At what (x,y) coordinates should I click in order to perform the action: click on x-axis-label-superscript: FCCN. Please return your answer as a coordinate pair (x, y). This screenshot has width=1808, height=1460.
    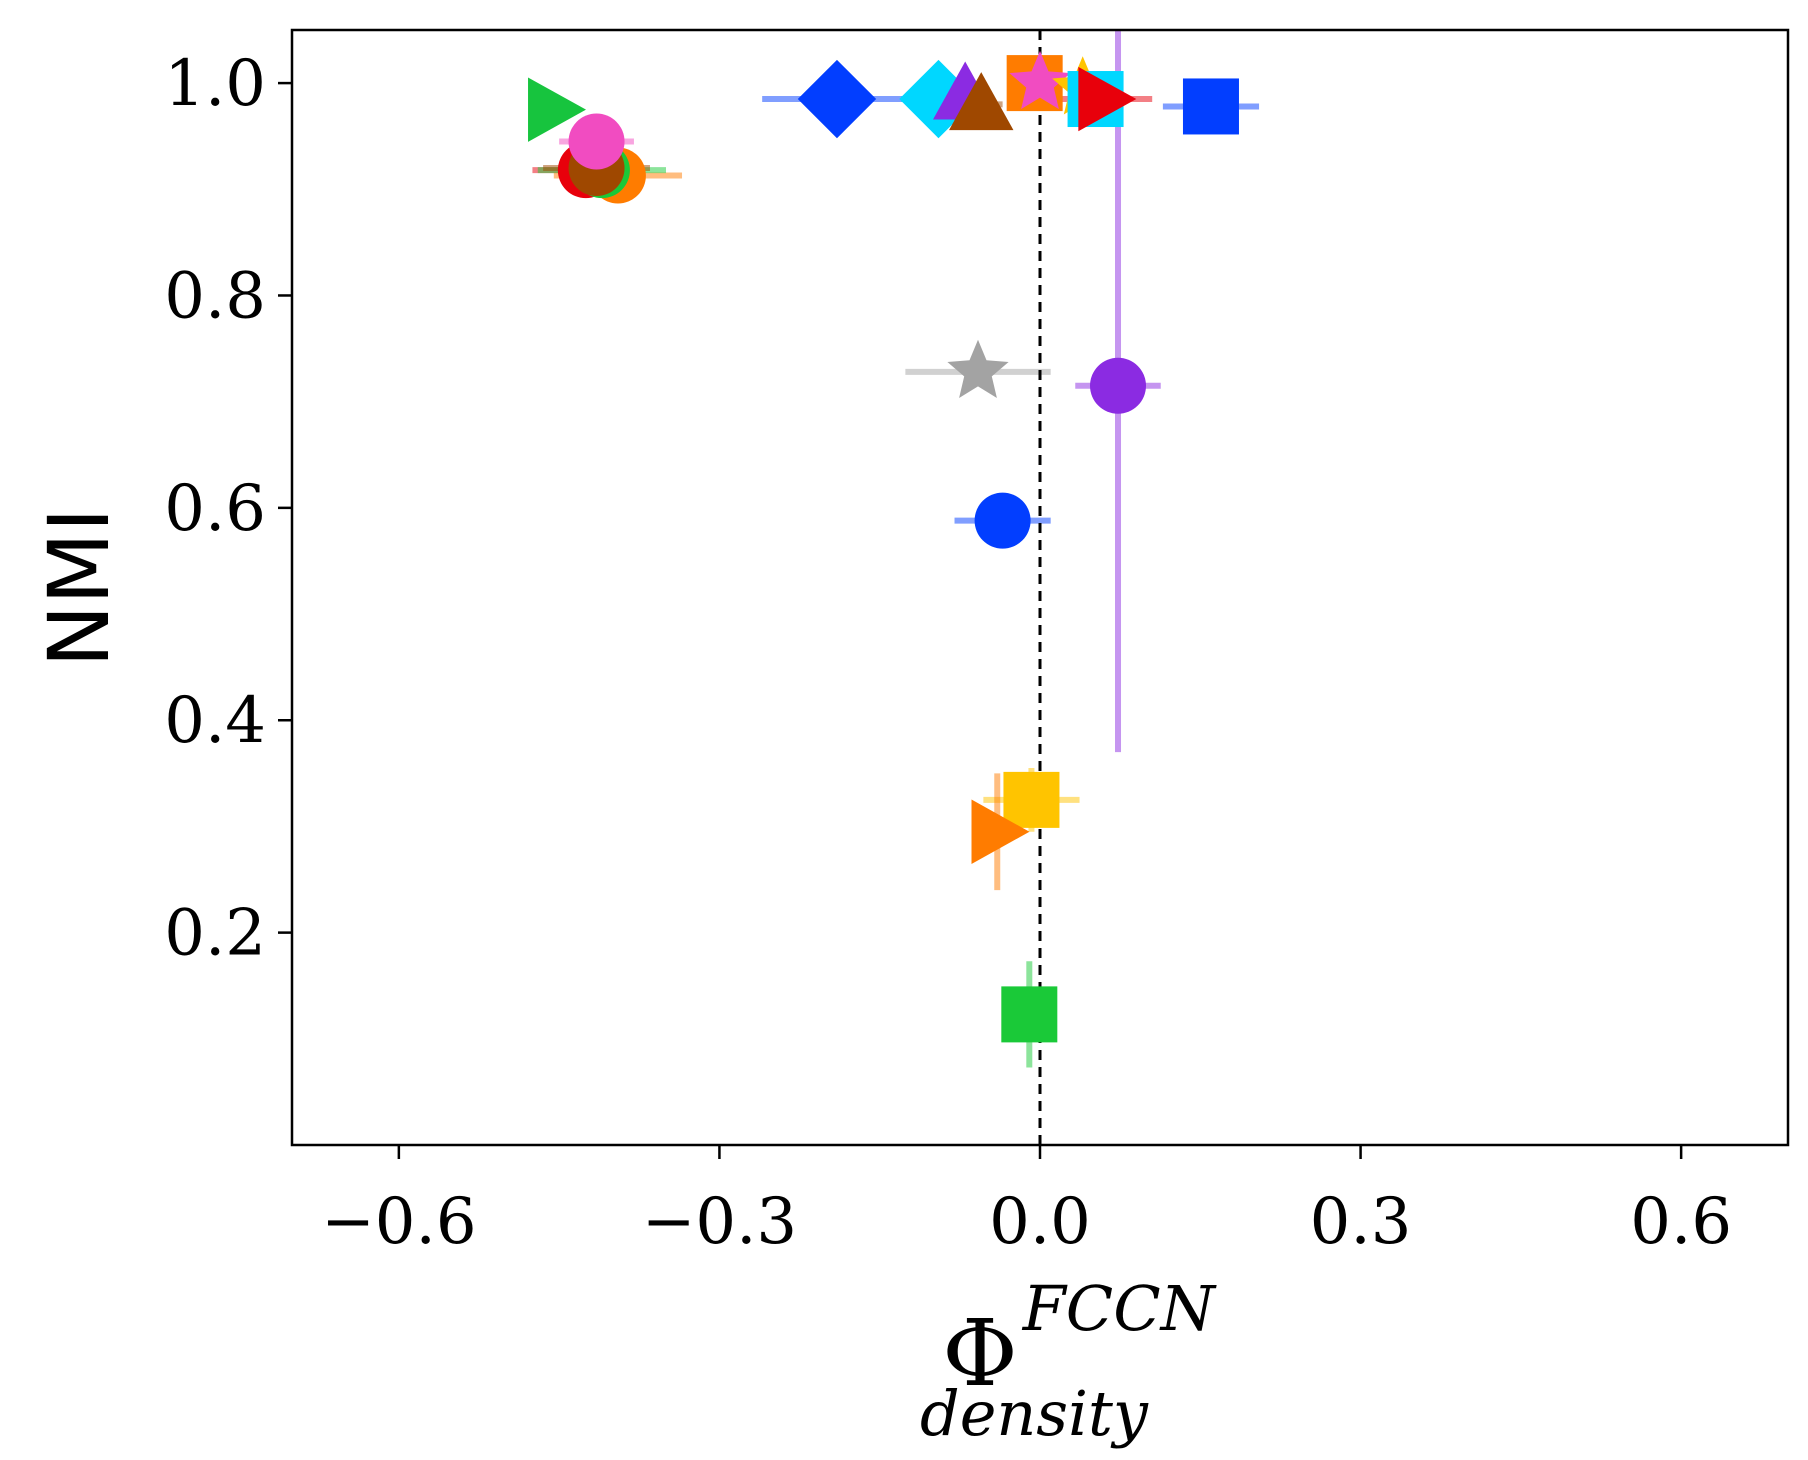
    Looking at the image, I should click on (1120, 1308).